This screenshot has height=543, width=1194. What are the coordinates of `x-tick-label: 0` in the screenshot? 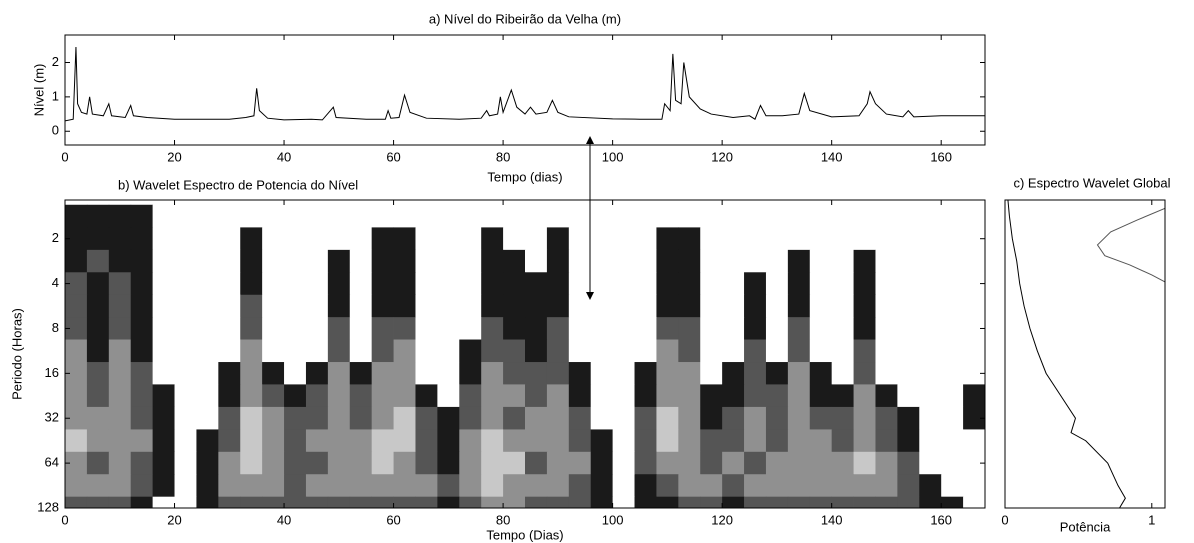 It's located at (64, 519).